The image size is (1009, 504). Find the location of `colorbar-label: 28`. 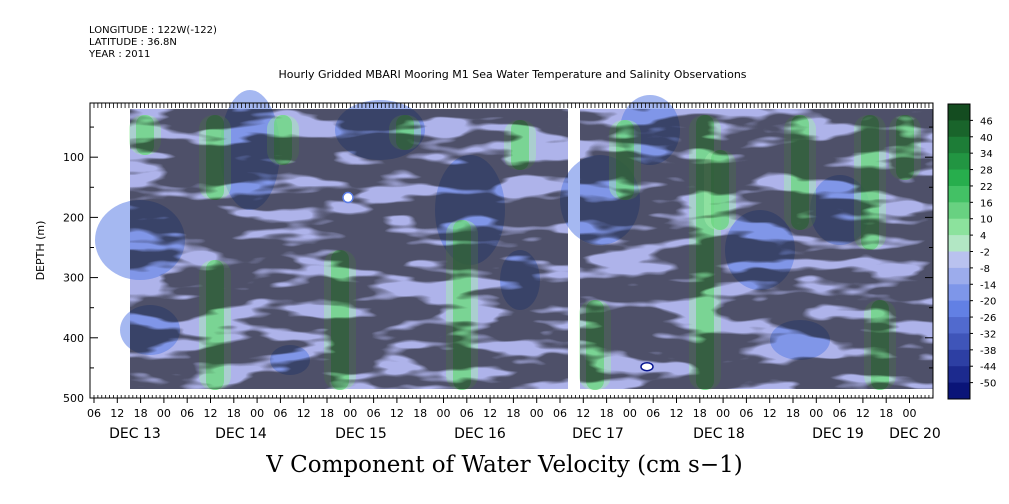

colorbar-label: 28 is located at coordinates (986, 171).